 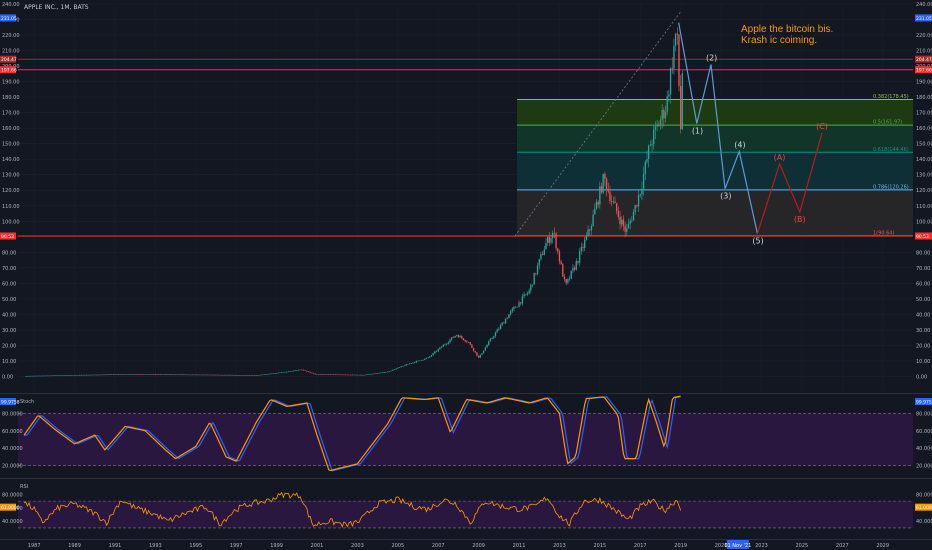 I want to click on price-tick-label-left: 130.00, so click(x=11, y=176).